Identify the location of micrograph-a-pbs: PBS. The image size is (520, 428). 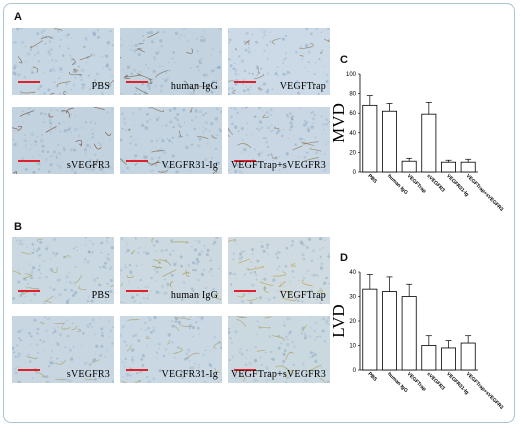
(63, 61).